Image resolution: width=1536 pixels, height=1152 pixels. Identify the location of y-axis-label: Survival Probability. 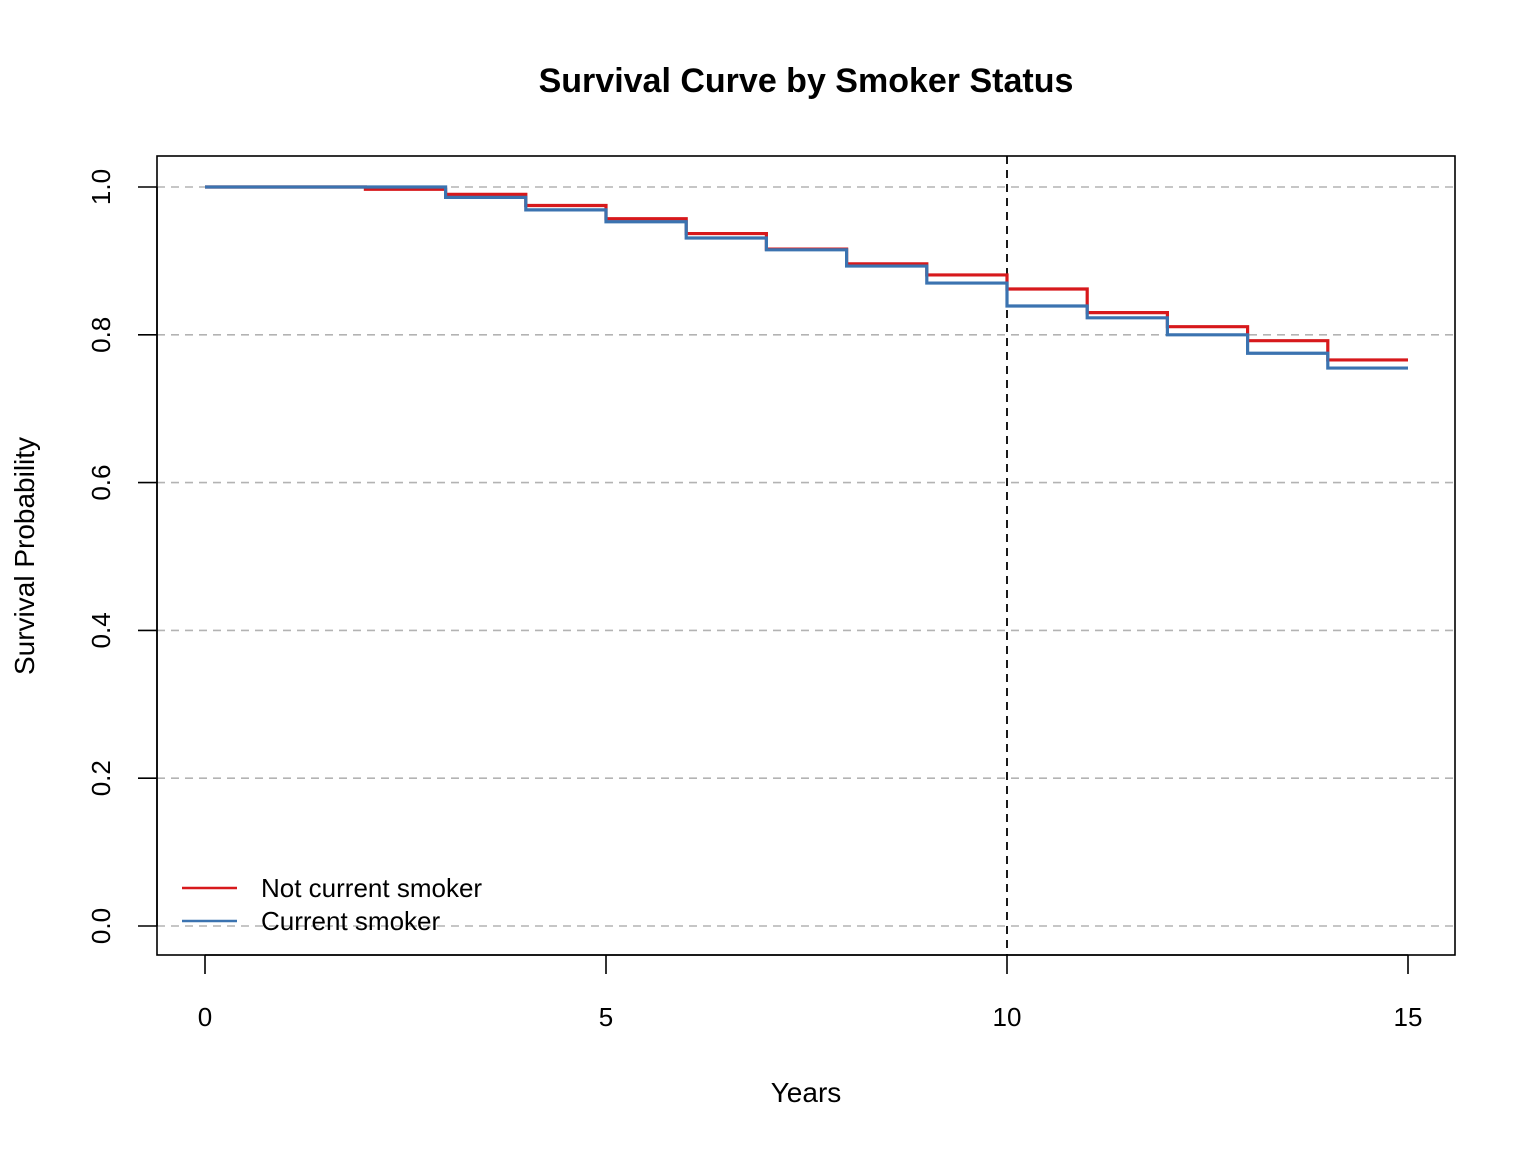
(24, 556).